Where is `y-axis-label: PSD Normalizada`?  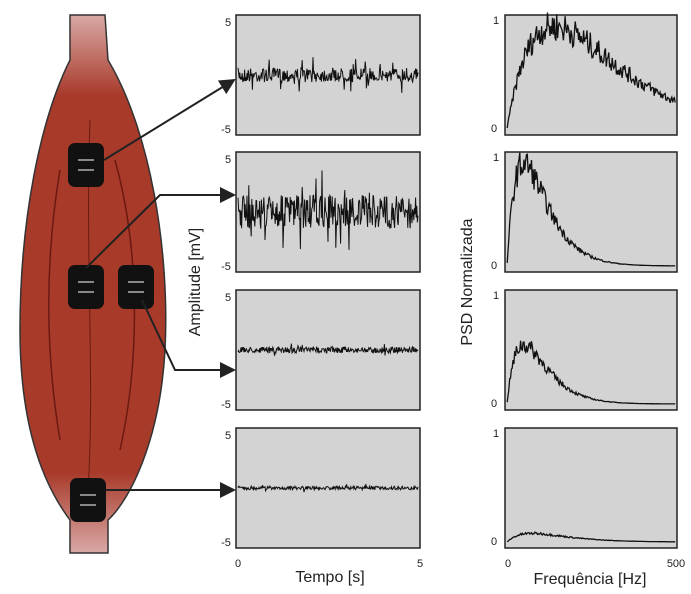
y-axis-label: PSD Normalizada is located at coordinates (467, 281).